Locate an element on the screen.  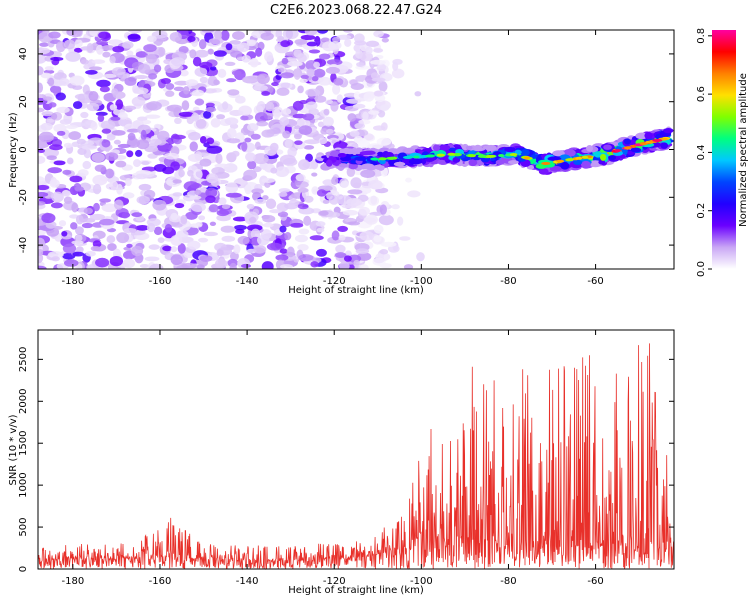
snr-y-tick-label: 2500 is located at coordinates (23, 359).